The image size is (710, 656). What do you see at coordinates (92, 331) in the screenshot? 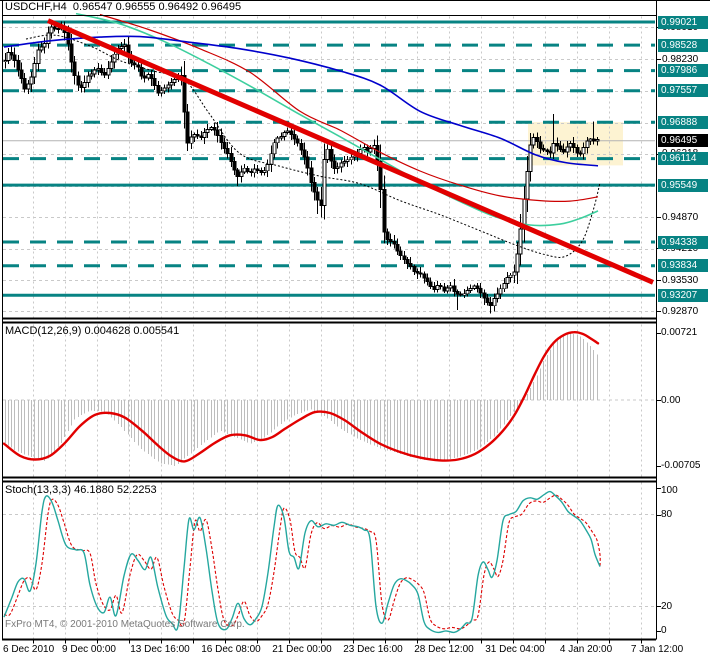
I see `macd-title: MACD(12,26,9) 0.004628 0.005541` at bounding box center [92, 331].